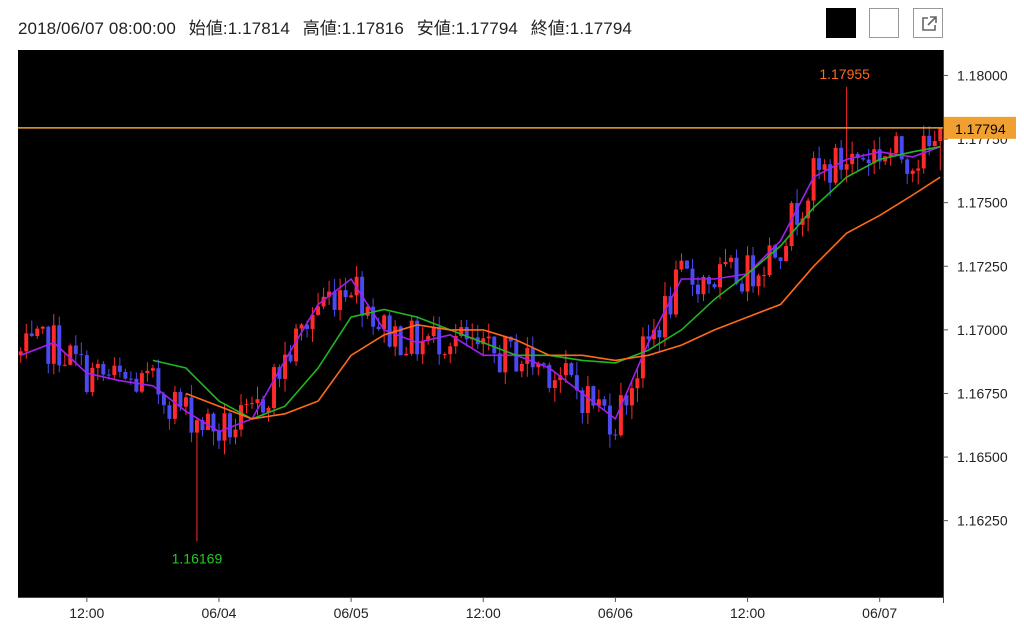  What do you see at coordinates (197, 558) in the screenshot?
I see `low-price-label: 1.16169` at bounding box center [197, 558].